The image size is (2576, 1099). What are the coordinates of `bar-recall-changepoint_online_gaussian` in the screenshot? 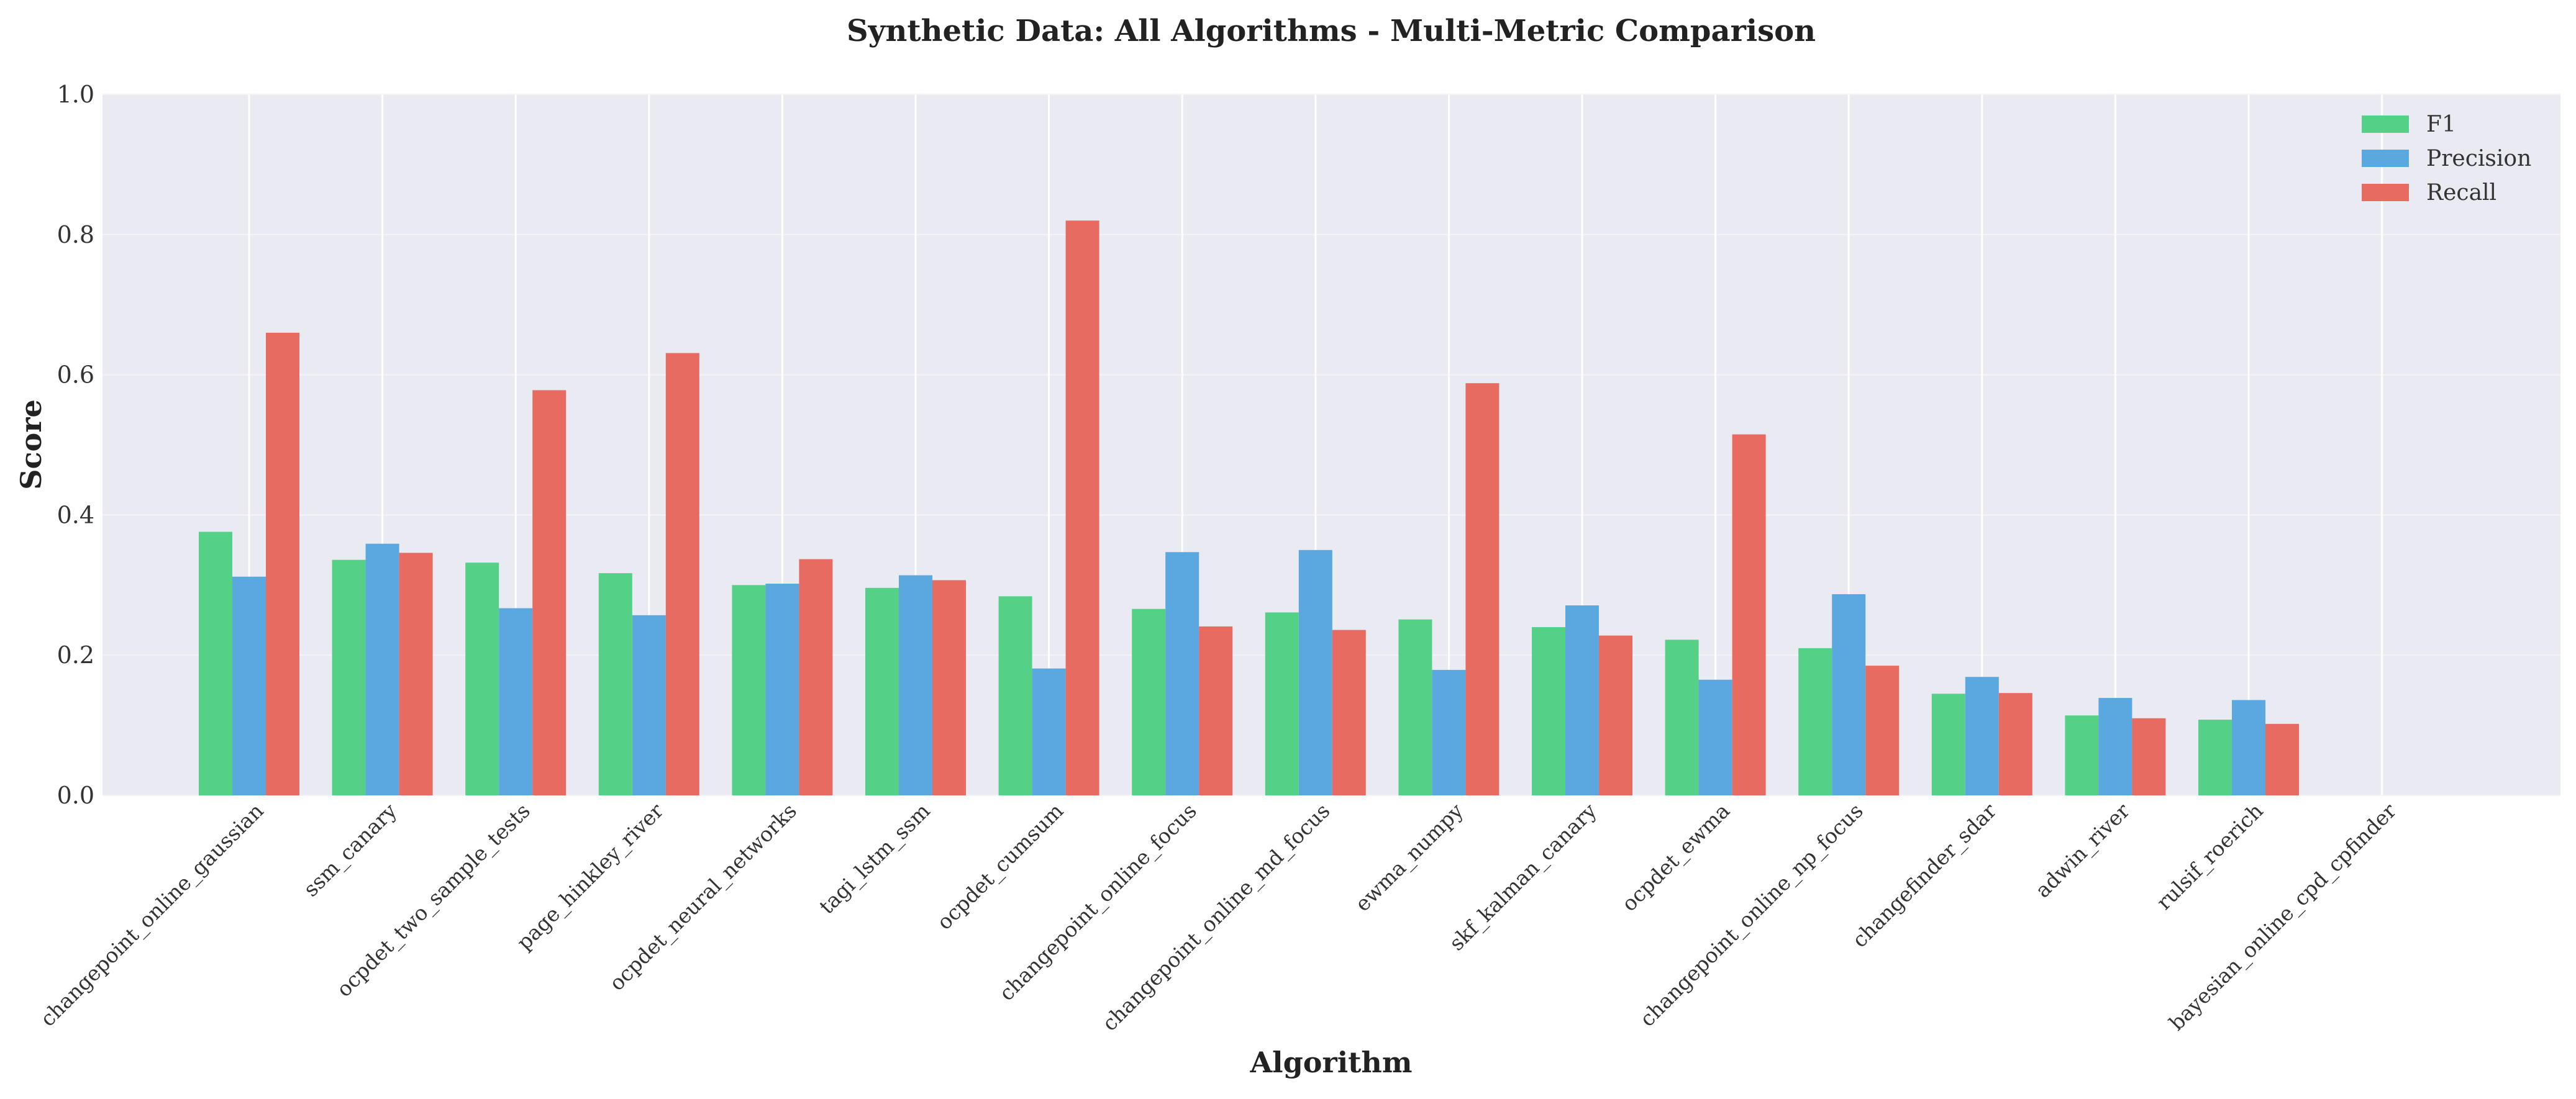 It's located at (282, 563).